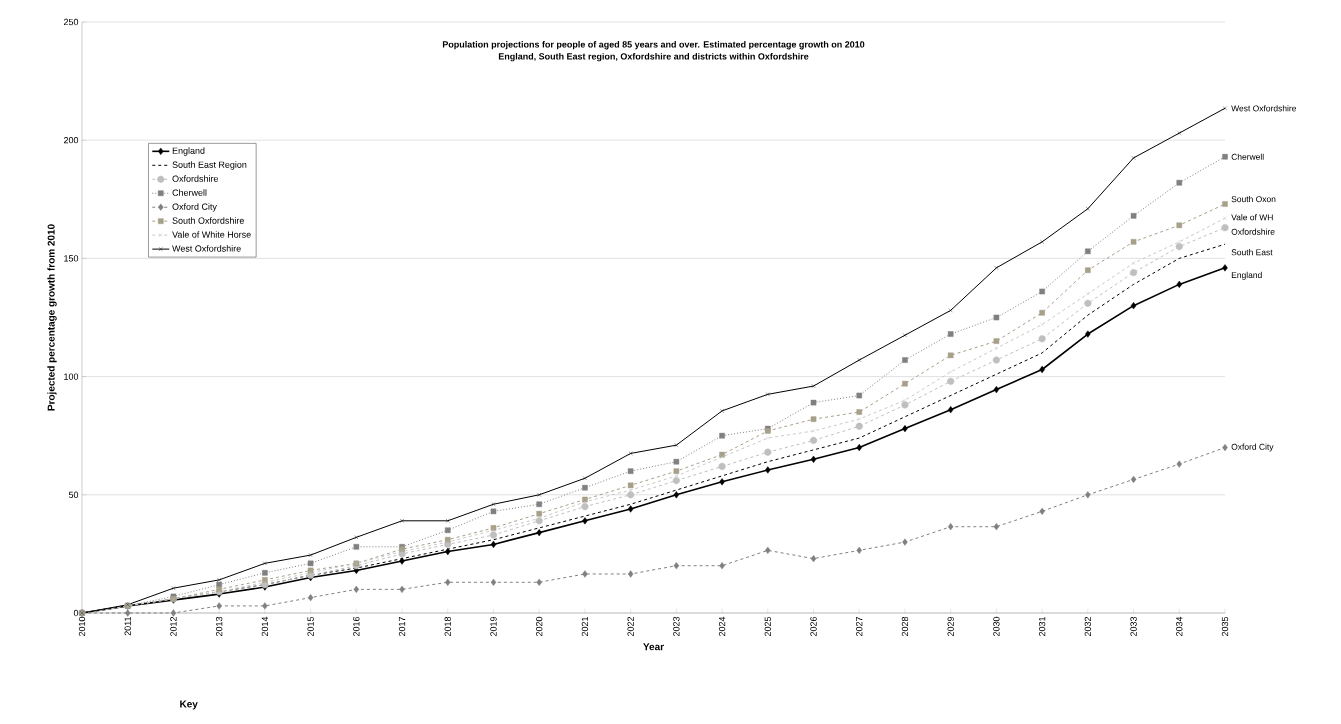 This screenshot has width=1341, height=724. What do you see at coordinates (585, 626) in the screenshot?
I see `x-tick-label: 2021` at bounding box center [585, 626].